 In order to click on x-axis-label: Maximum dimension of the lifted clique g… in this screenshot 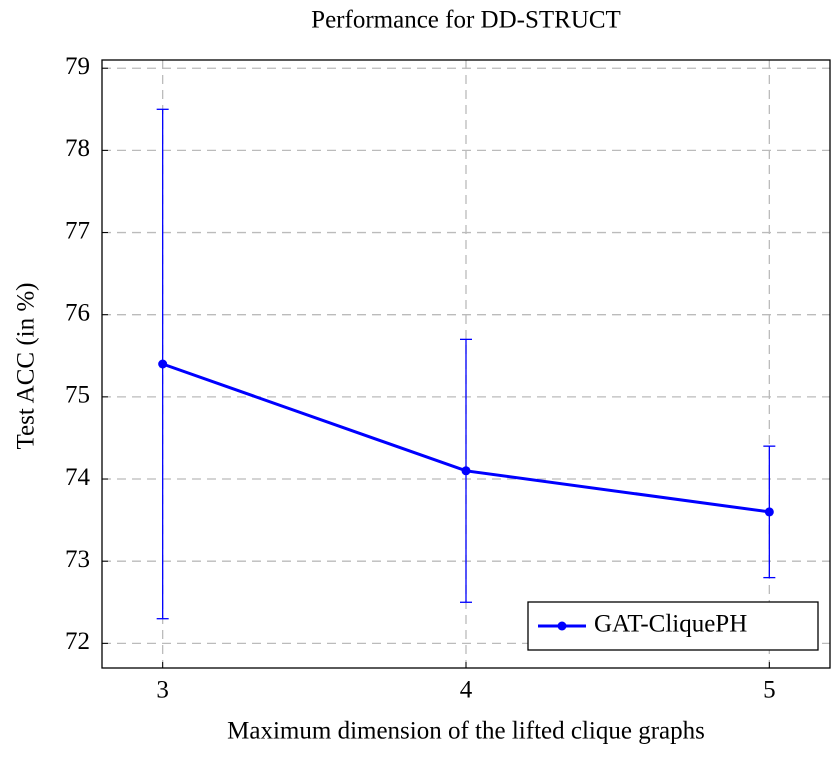, I will do `click(466, 731)`.